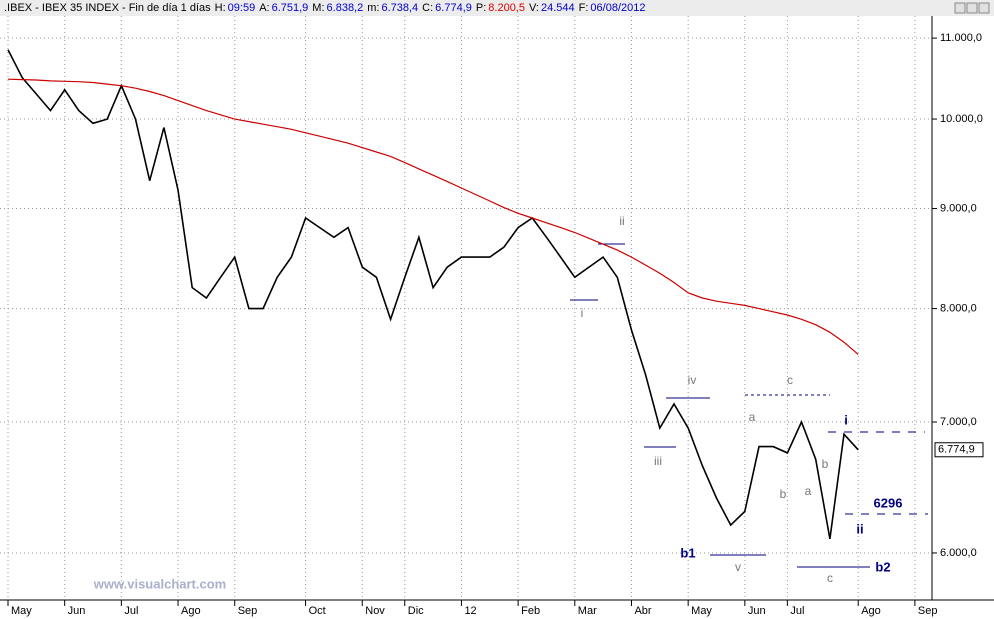 This screenshot has width=994, height=619. What do you see at coordinates (958, 208) in the screenshot?
I see `y-tick-label: 9.000,0` at bounding box center [958, 208].